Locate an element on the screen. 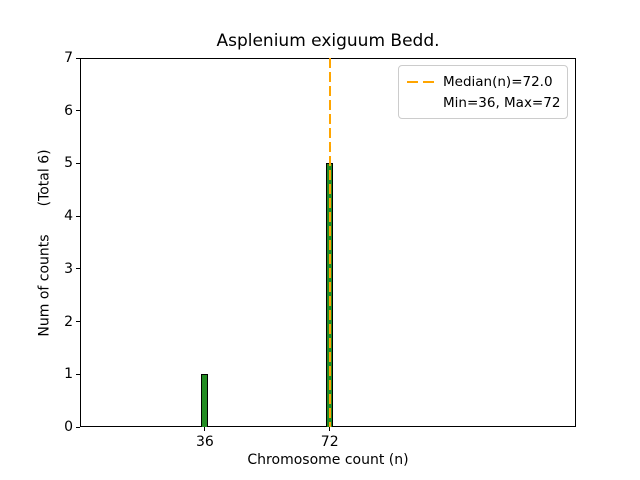 This screenshot has height=480, width=640. median-dashed-line-legend-marker is located at coordinates (420, 81).